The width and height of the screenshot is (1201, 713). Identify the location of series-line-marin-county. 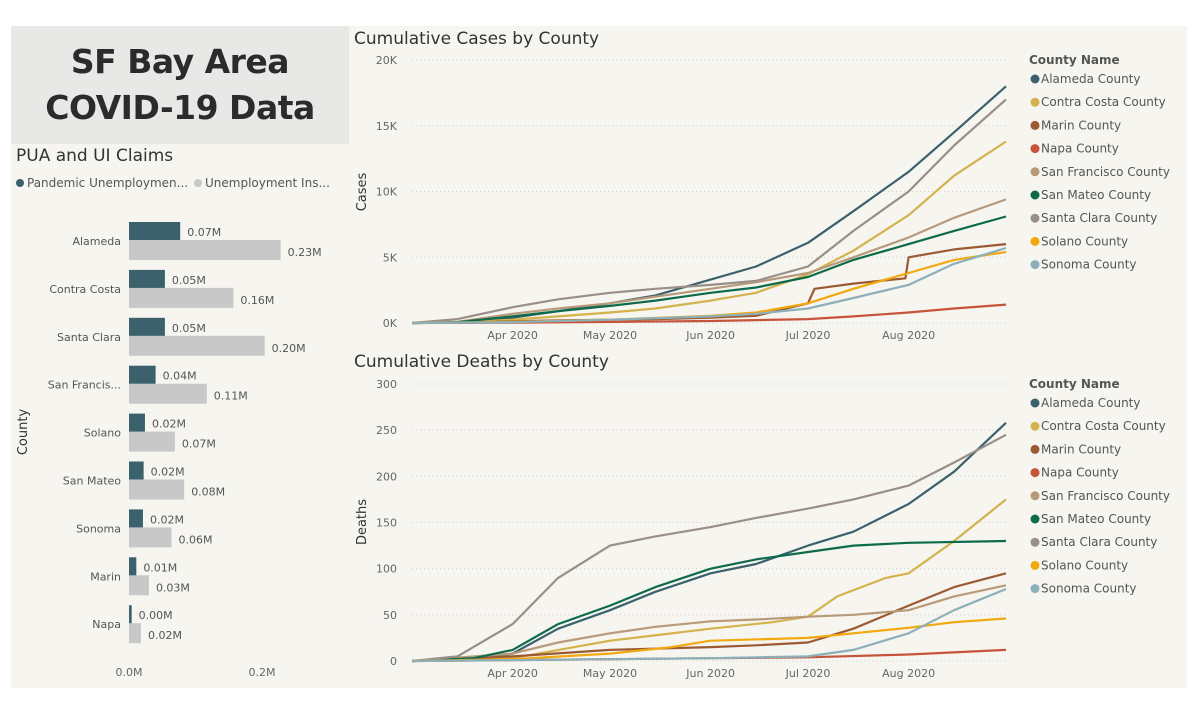
(709, 617).